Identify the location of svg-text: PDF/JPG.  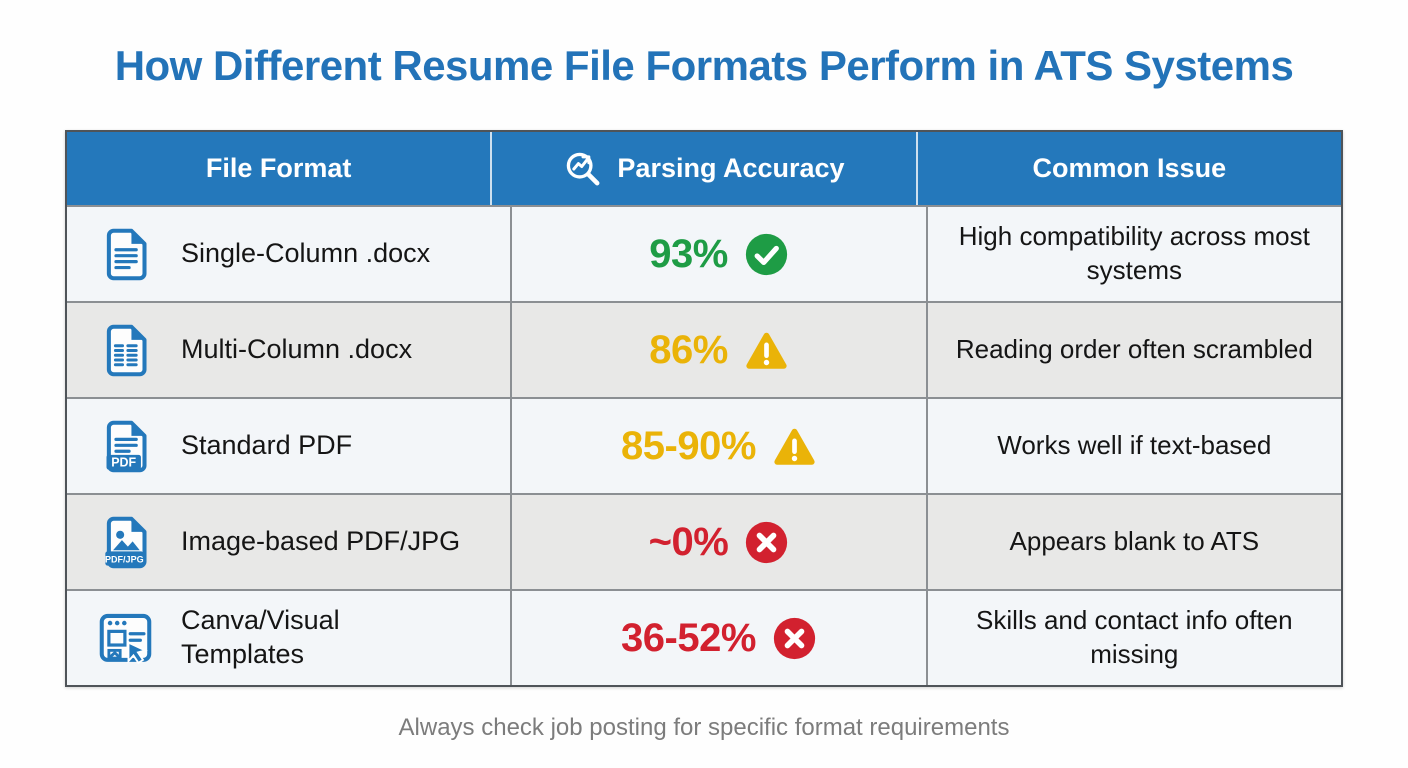
(124, 559).